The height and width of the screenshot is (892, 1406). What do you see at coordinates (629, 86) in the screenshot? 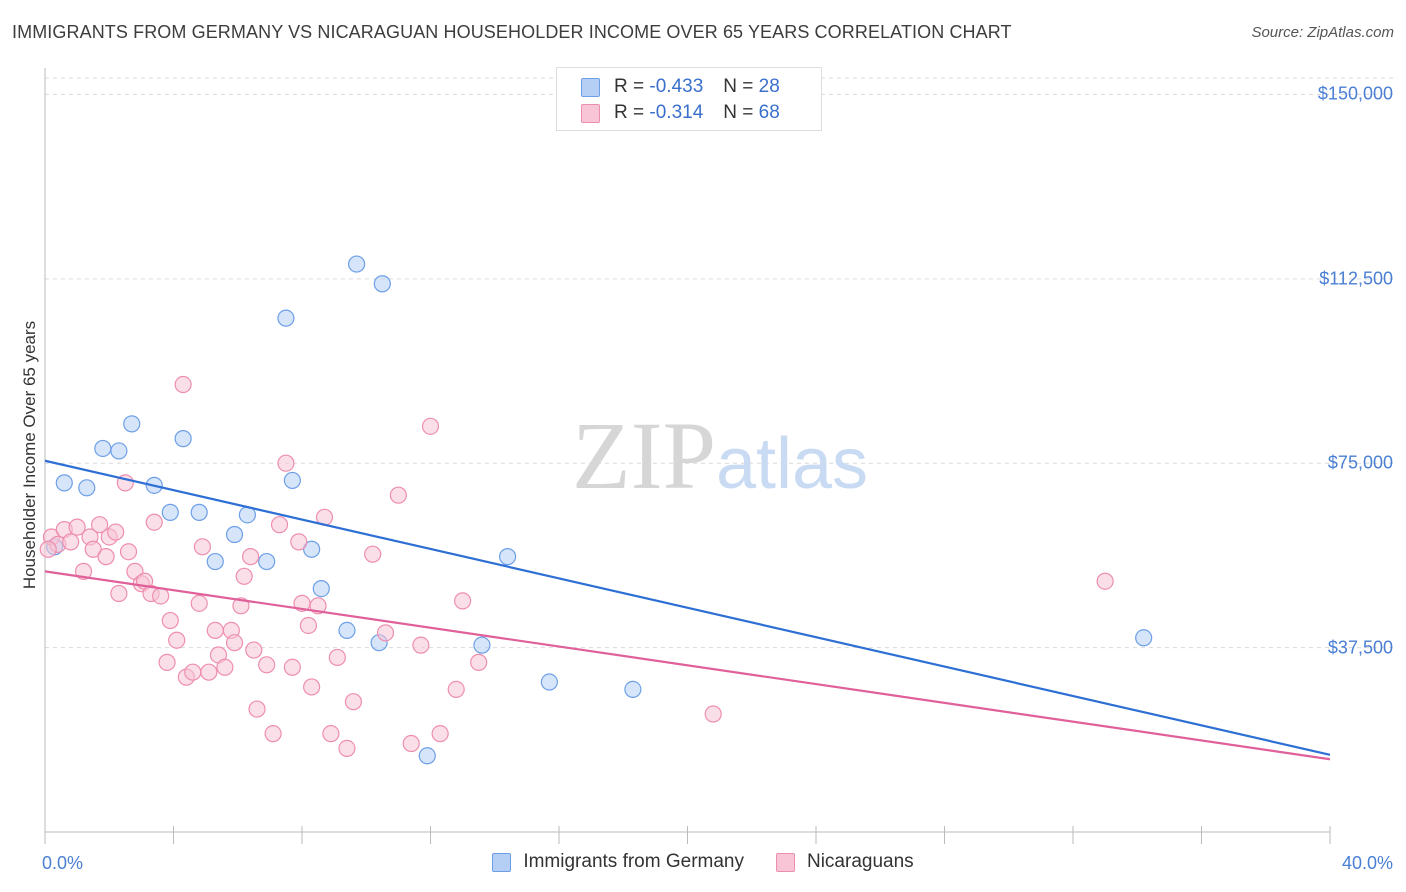
I see `germany-r-label: R =` at bounding box center [629, 86].